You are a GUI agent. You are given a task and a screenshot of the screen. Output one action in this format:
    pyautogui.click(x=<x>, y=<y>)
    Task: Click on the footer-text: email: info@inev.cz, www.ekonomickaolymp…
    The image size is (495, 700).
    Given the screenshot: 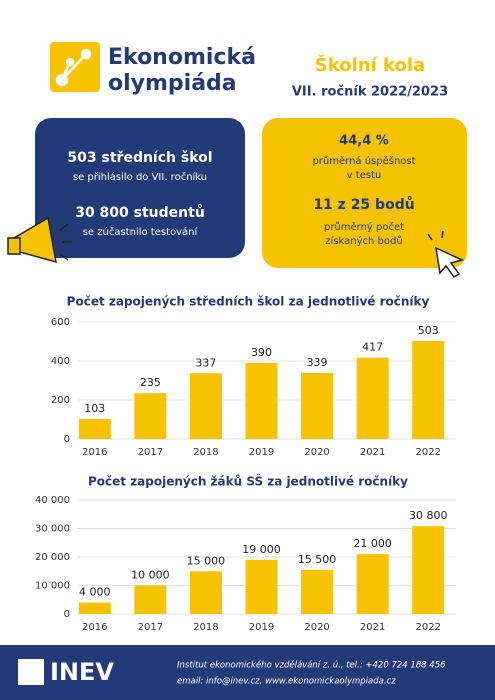 What is the action you would take?
    pyautogui.click(x=286, y=682)
    